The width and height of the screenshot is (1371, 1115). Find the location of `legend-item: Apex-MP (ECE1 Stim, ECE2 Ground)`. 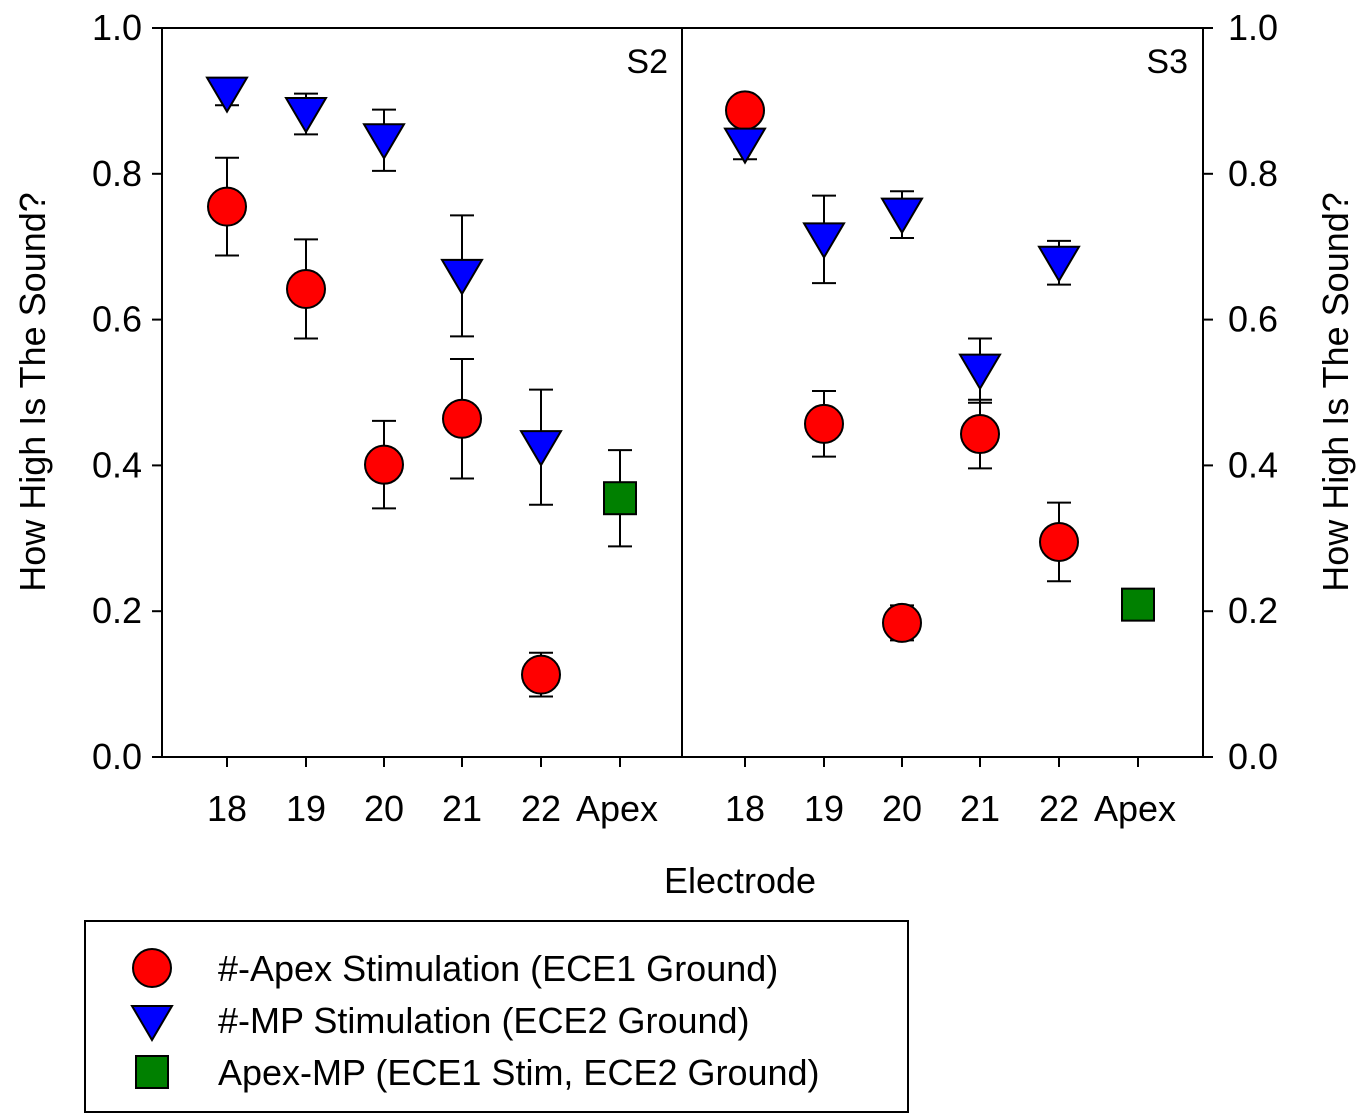

legend-item: Apex-MP (ECE1 Stim, ECE2 Ground) is located at coordinates (477, 1072).